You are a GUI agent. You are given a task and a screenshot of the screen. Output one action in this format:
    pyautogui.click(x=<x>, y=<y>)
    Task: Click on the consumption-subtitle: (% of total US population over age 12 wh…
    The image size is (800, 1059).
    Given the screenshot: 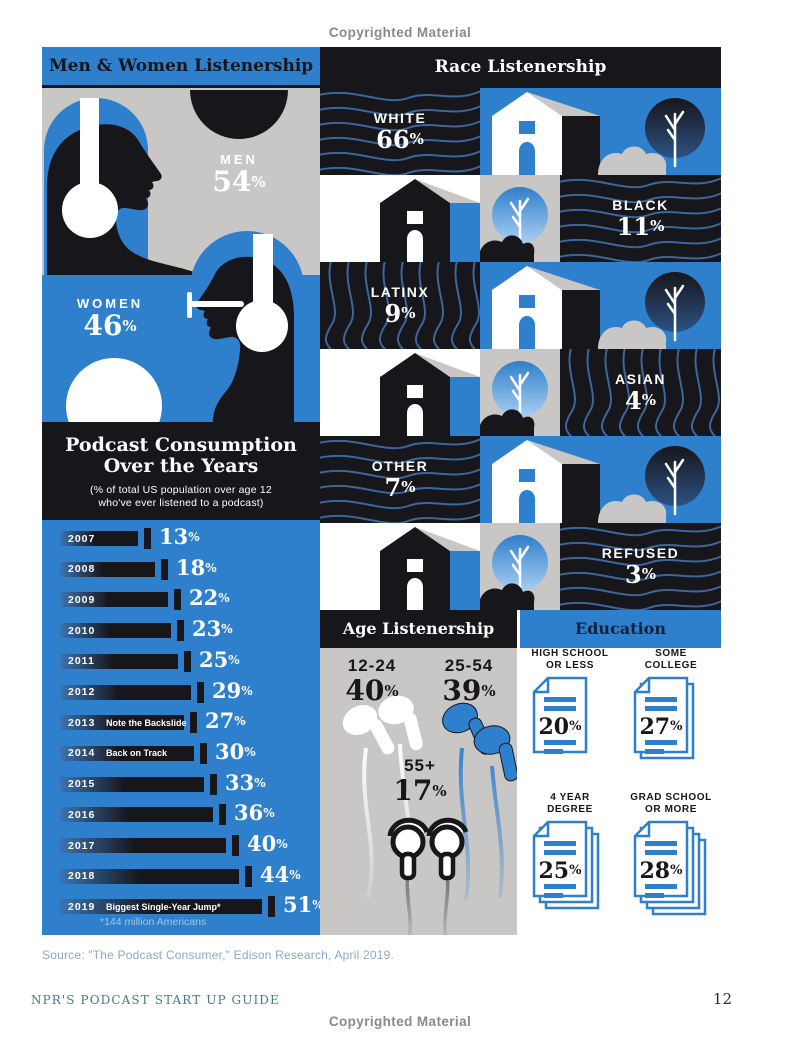 What is the action you would take?
    pyautogui.click(x=181, y=496)
    